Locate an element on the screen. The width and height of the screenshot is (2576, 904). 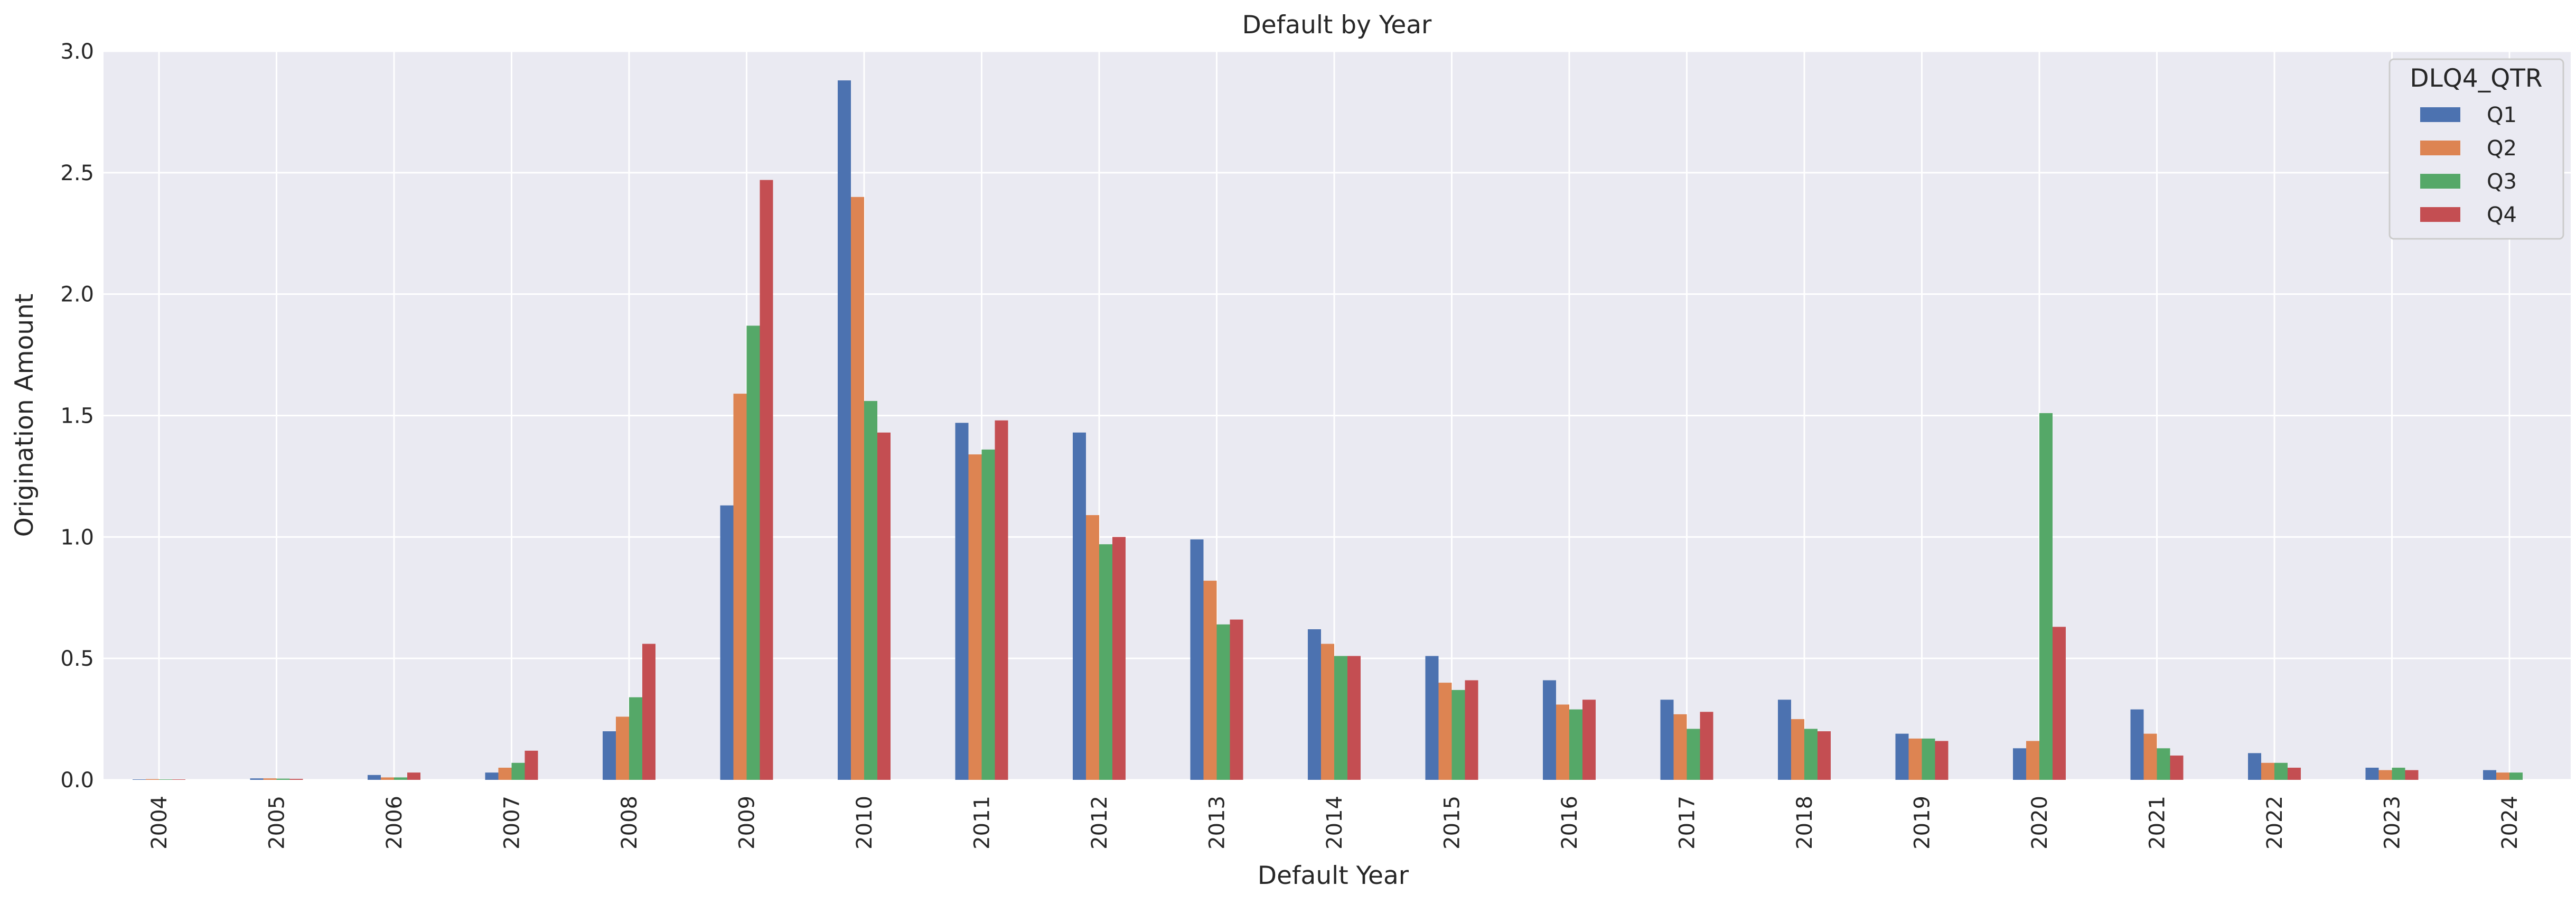
x-tick-label: 2004 is located at coordinates (159, 823).